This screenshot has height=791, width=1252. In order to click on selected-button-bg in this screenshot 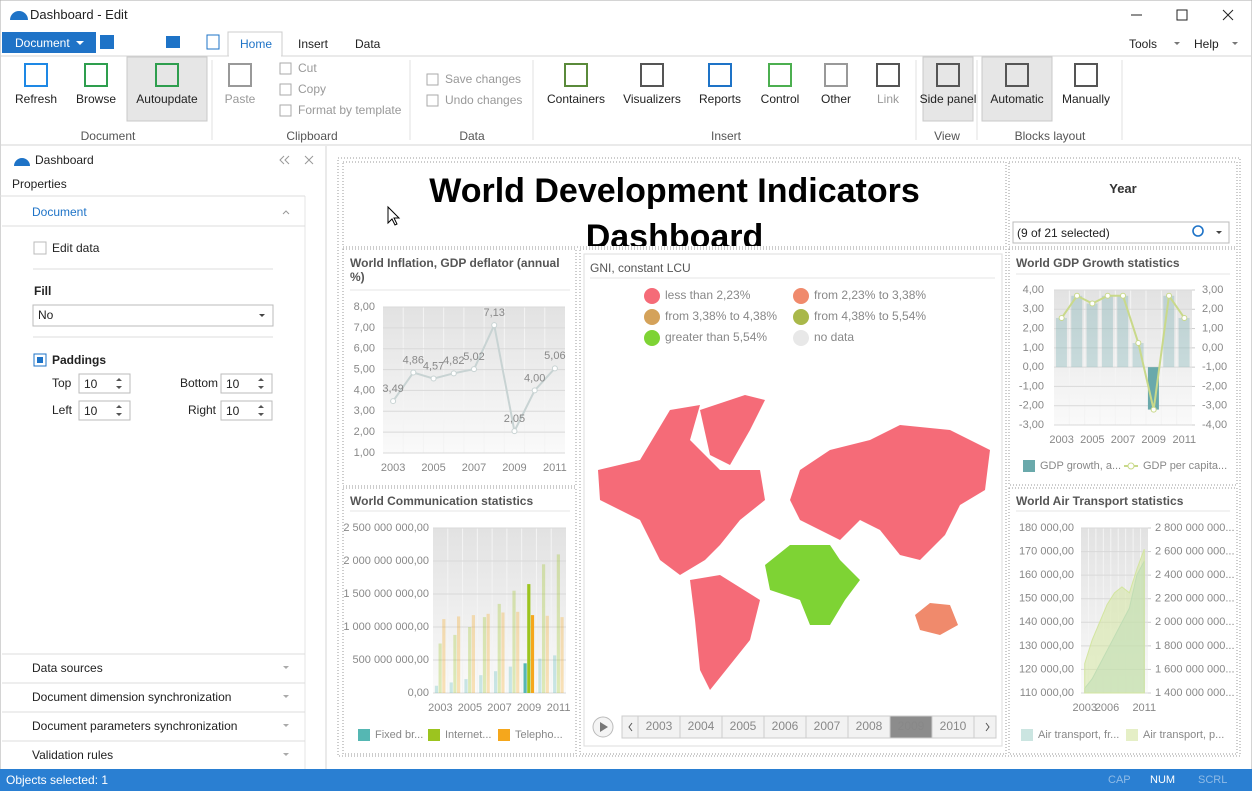, I will do `click(1017, 89)`.